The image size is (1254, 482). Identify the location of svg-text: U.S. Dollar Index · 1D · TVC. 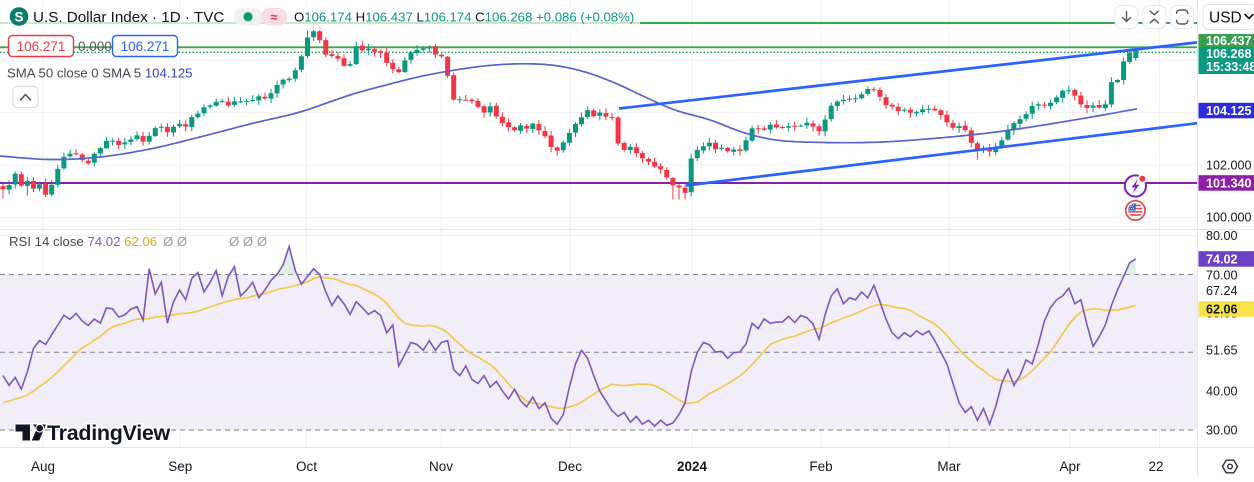
(128, 17).